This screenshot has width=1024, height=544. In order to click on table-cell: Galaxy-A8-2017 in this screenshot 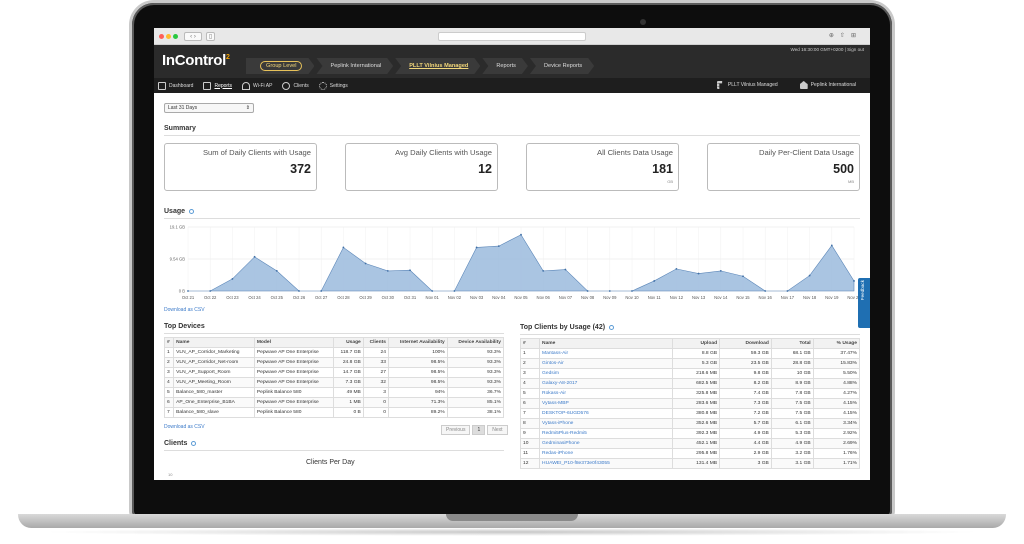, I will do `click(606, 383)`.